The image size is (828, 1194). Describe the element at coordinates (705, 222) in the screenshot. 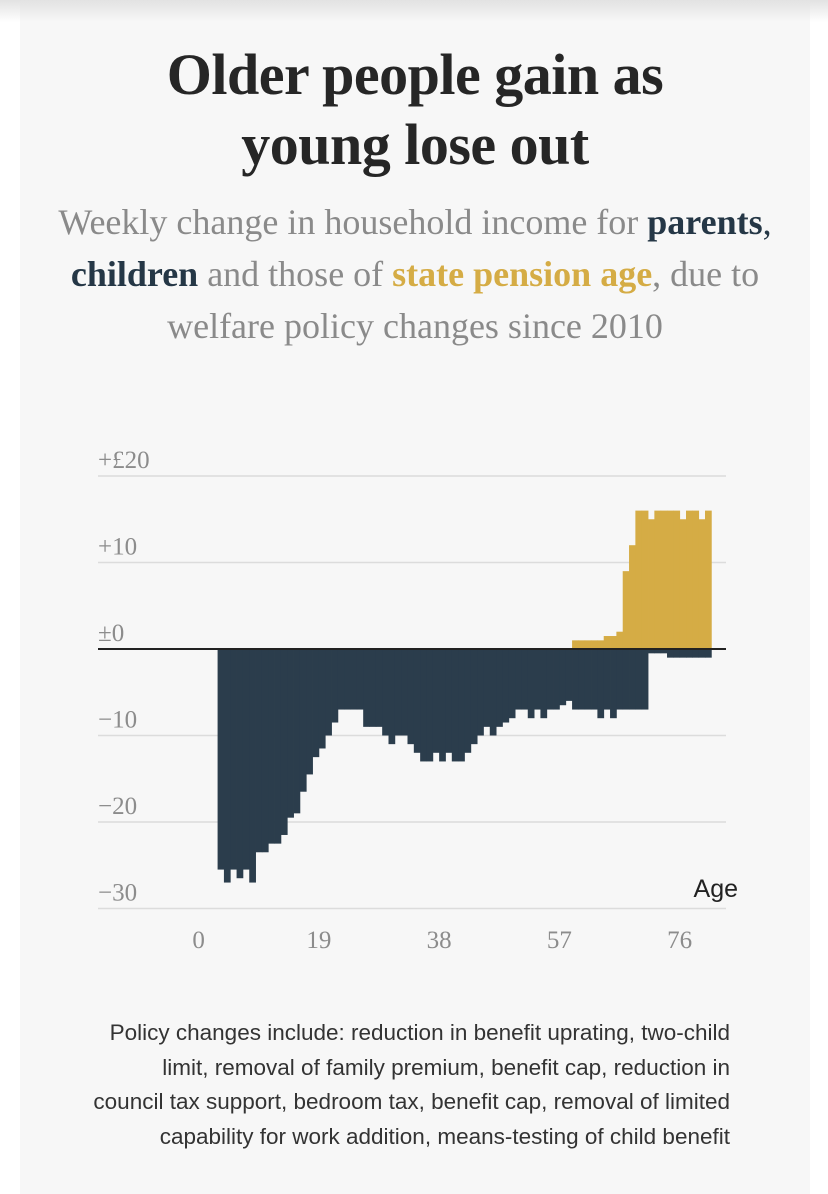

I see `subtitle-parents: parents` at that location.